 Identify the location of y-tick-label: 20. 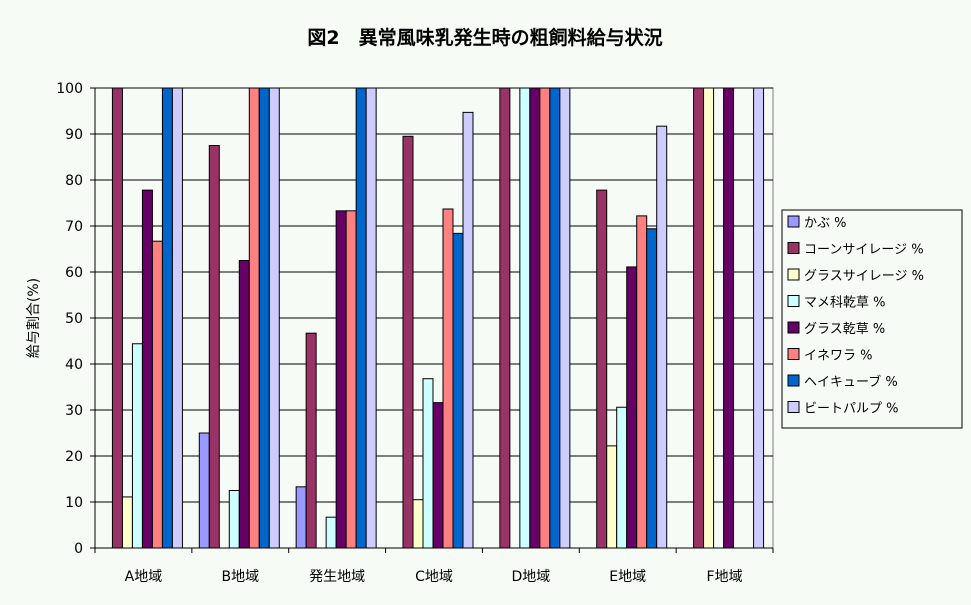
(74, 457).